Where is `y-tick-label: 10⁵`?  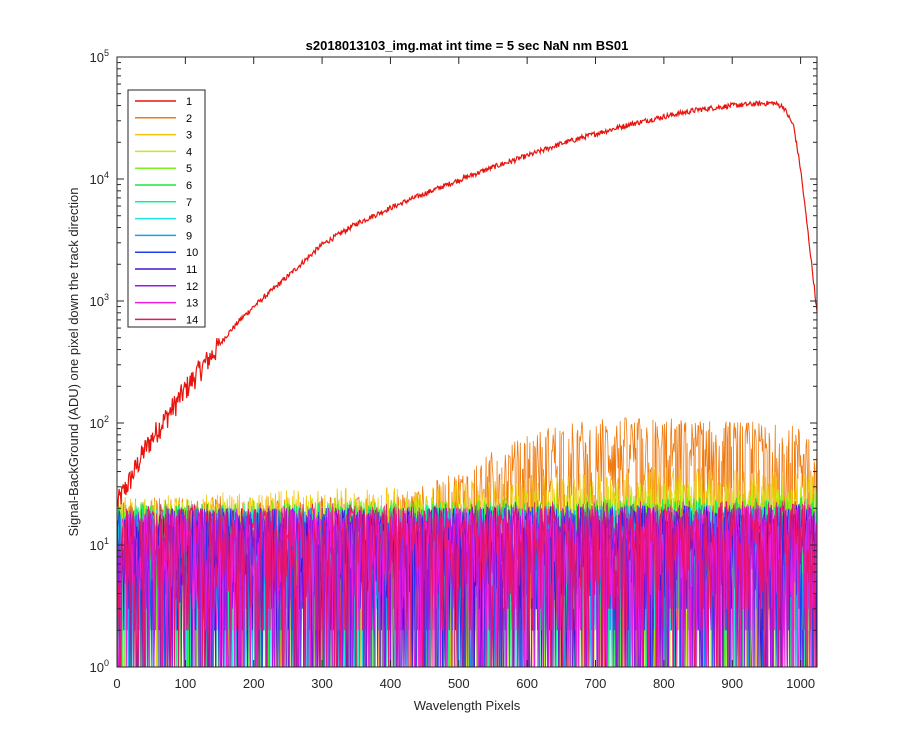
y-tick-label: 10⁵ is located at coordinates (99, 56).